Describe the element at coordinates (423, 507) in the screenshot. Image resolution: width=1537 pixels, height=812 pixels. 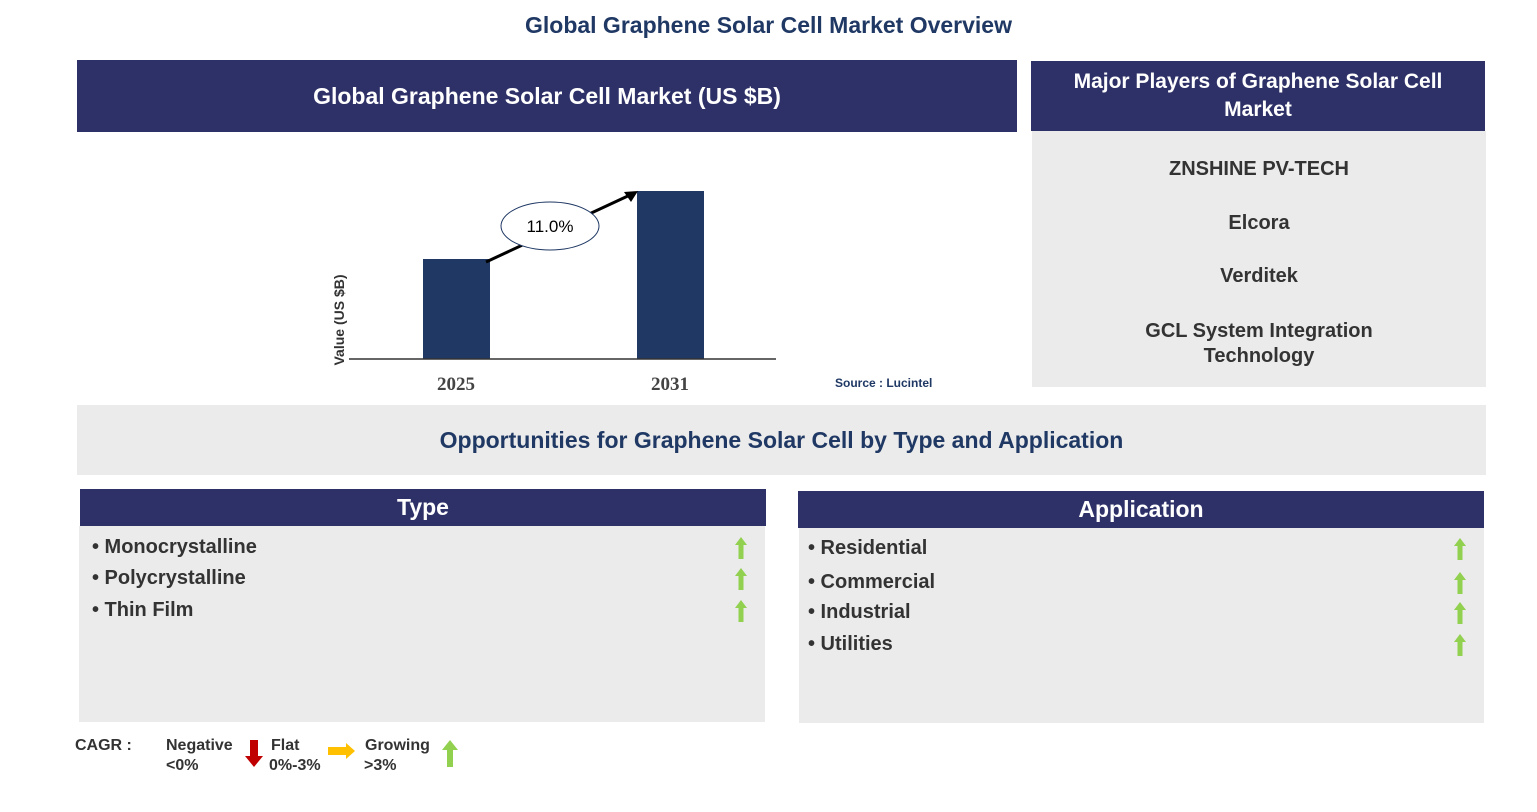
I see `type-header: Type` at that location.